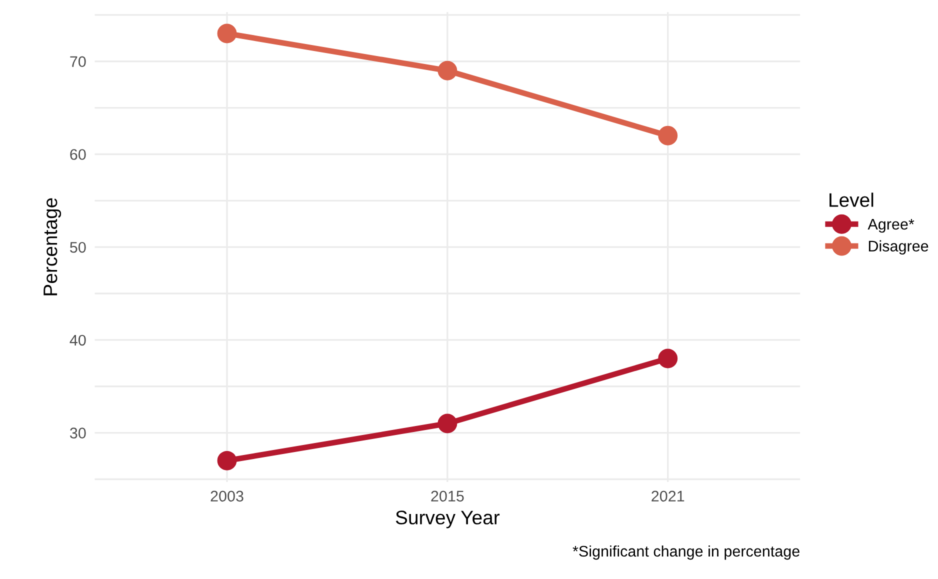 The width and height of the screenshot is (938, 579). What do you see at coordinates (447, 496) in the screenshot?
I see `x-tick-label: 2015` at bounding box center [447, 496].